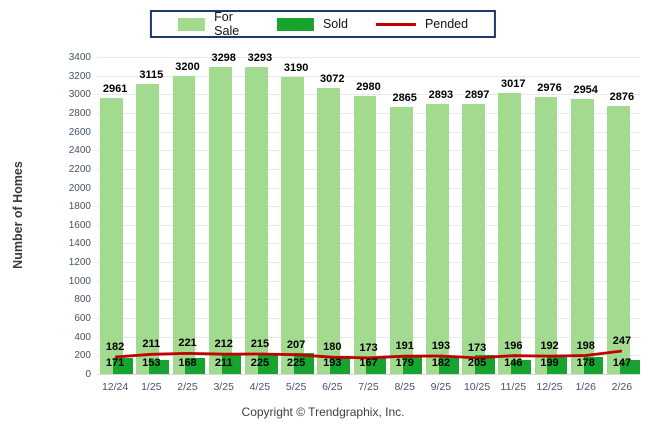  Describe the element at coordinates (82, 356) in the screenshot. I see `y-tick-label: 200` at that location.